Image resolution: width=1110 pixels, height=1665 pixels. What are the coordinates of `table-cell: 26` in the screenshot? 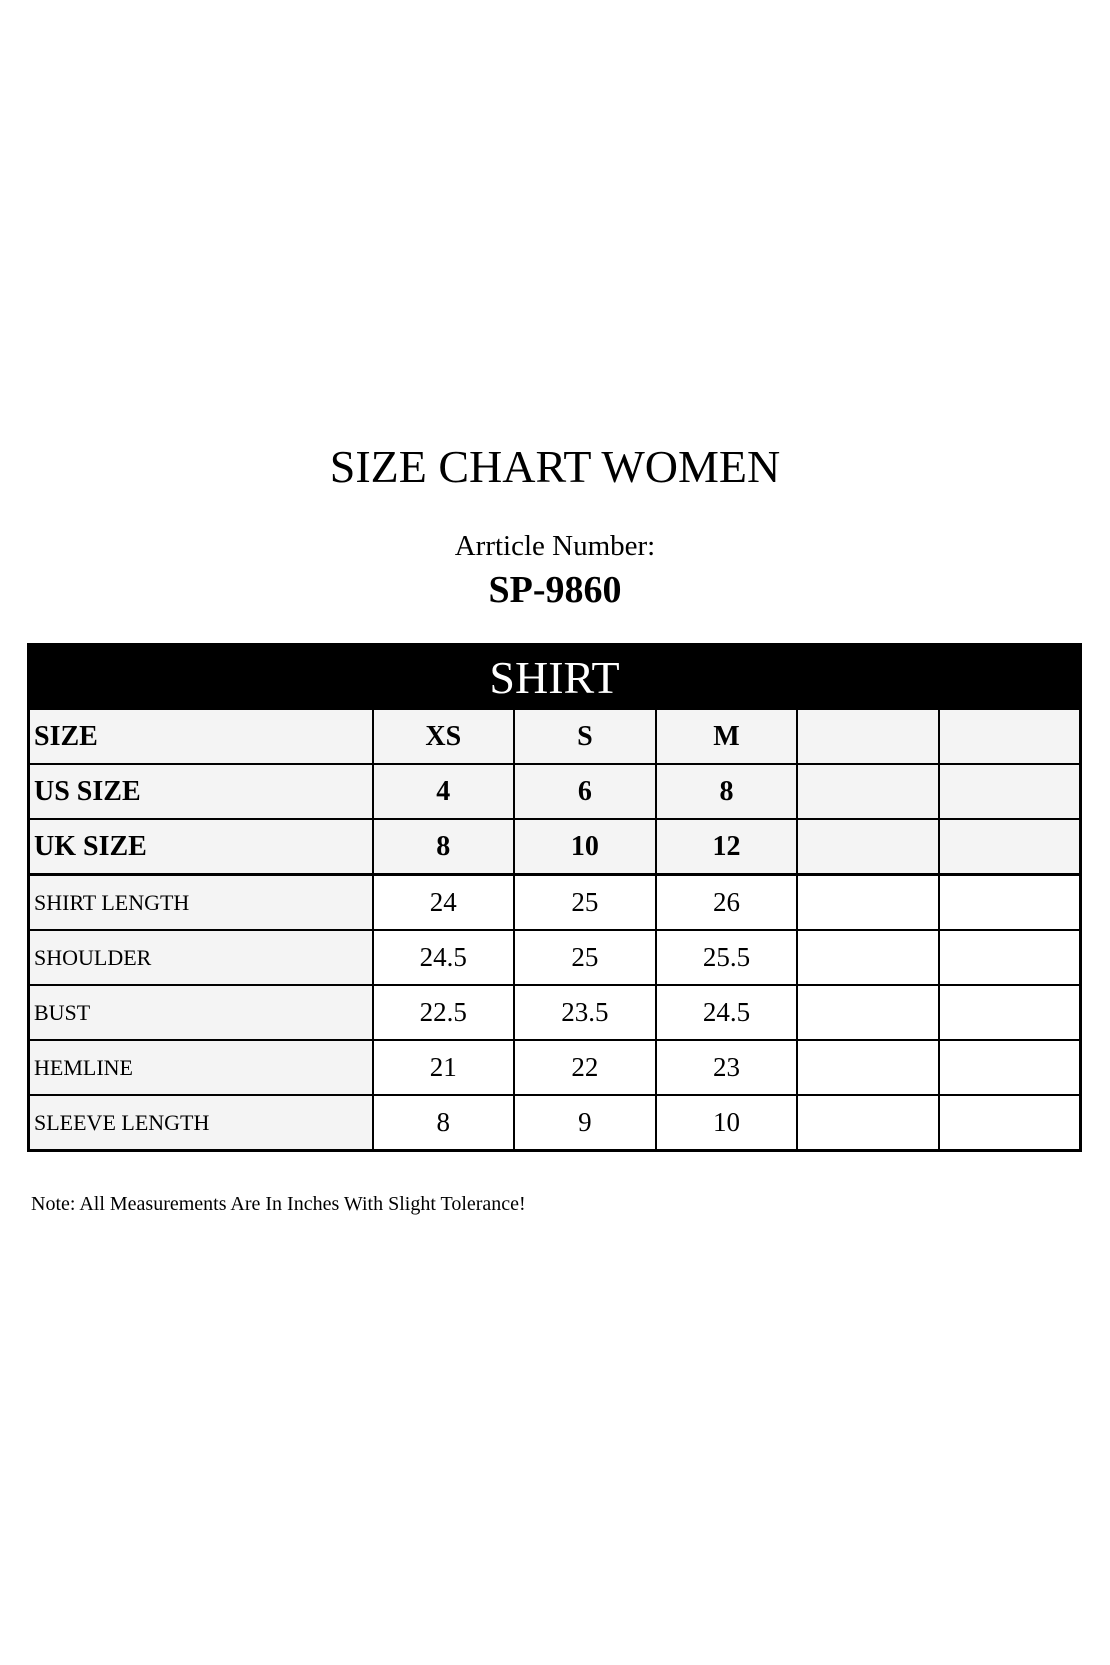 It's located at (726, 902).